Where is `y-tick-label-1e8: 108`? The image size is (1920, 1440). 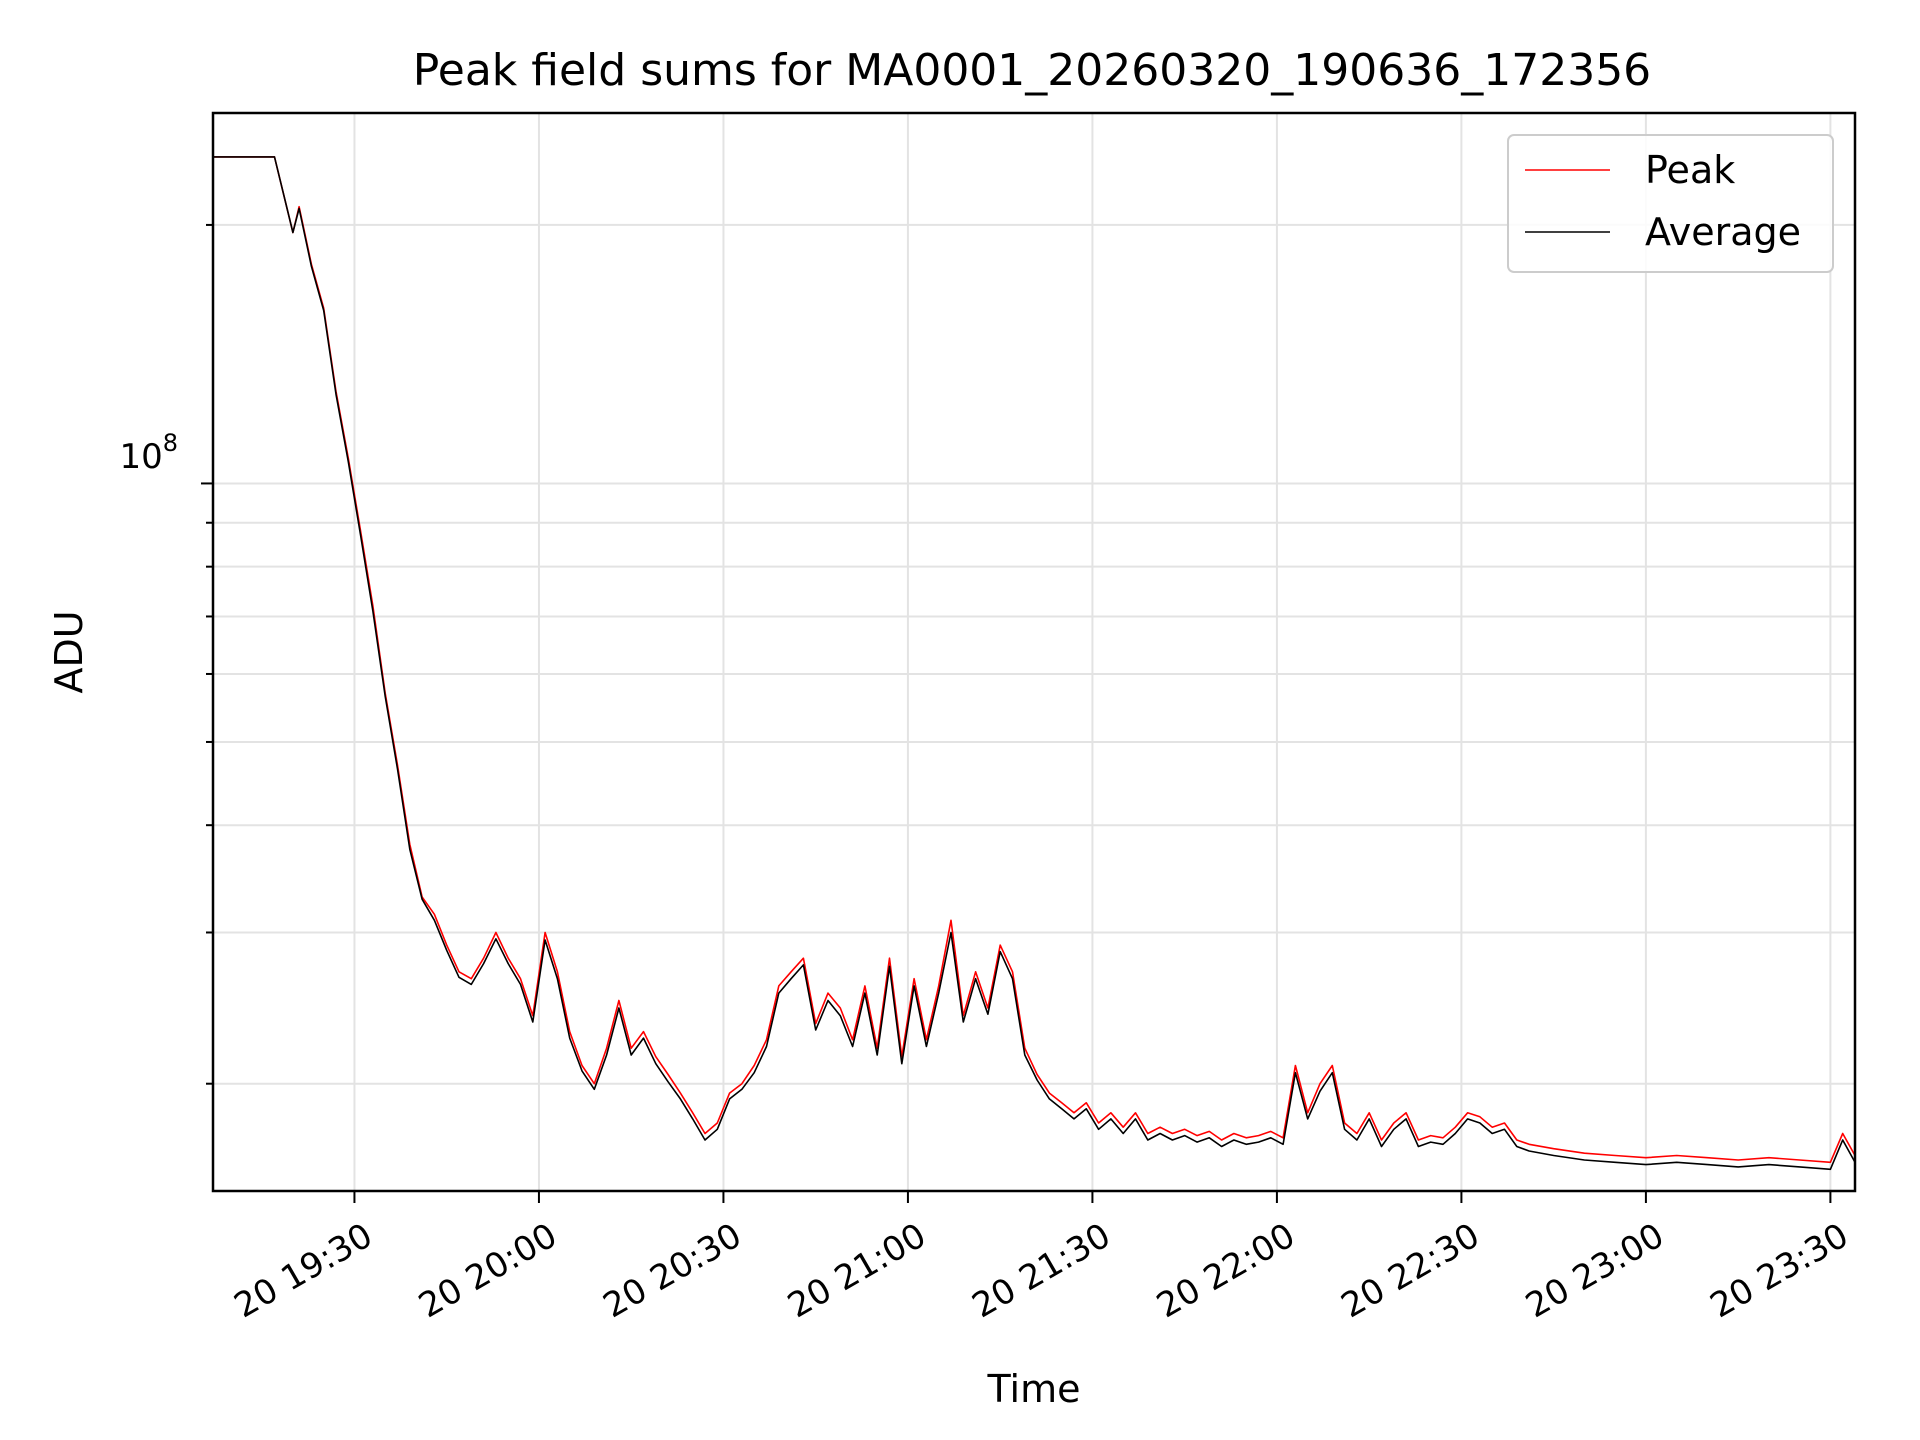 y-tick-label-1e8: 108 is located at coordinates (148, 453).